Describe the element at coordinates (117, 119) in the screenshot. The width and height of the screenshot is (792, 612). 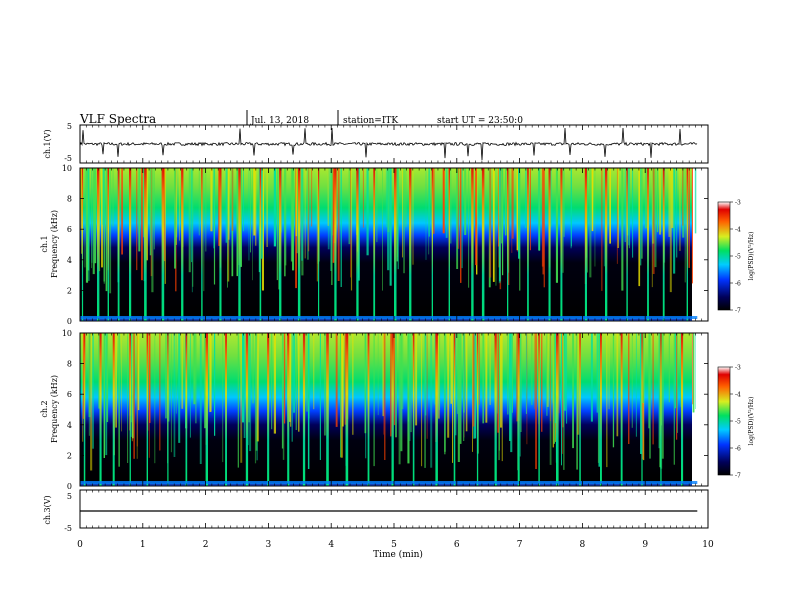
I see `chart-title: VLF Spectra` at that location.